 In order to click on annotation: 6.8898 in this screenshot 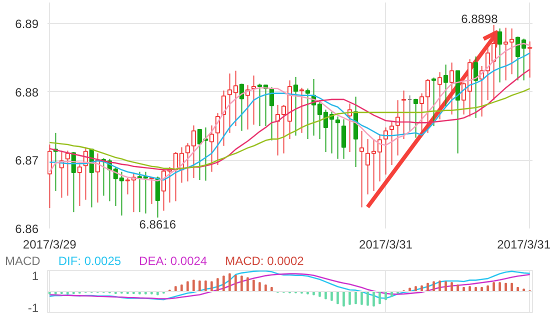, I will do `click(479, 19)`.